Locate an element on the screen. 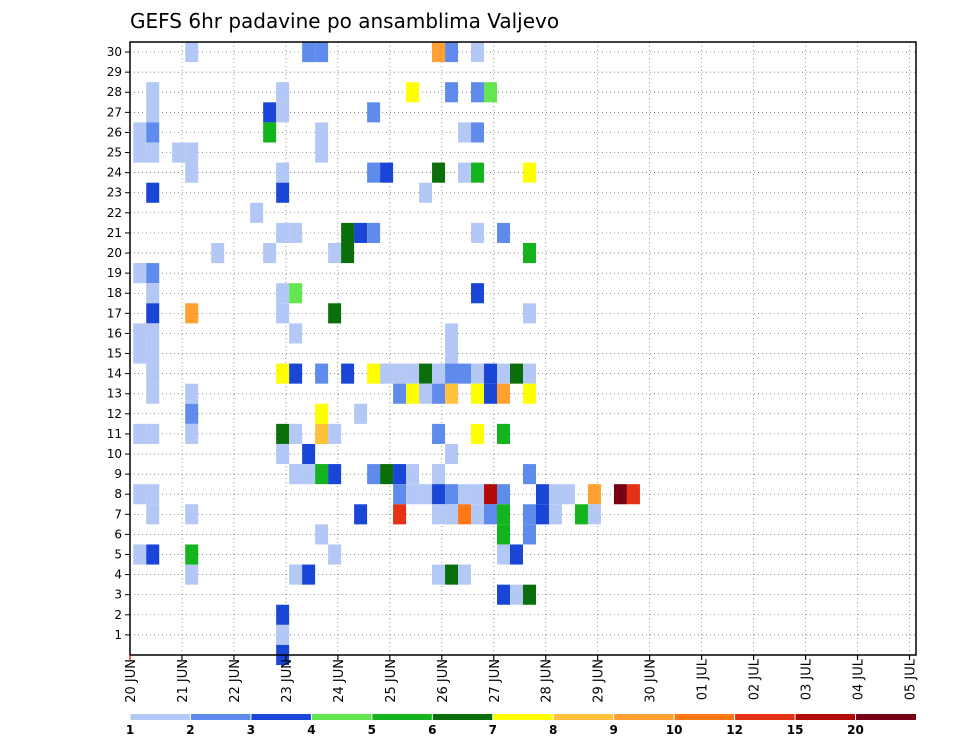 The image size is (960, 742). colorbar-label: 15 is located at coordinates (795, 730).